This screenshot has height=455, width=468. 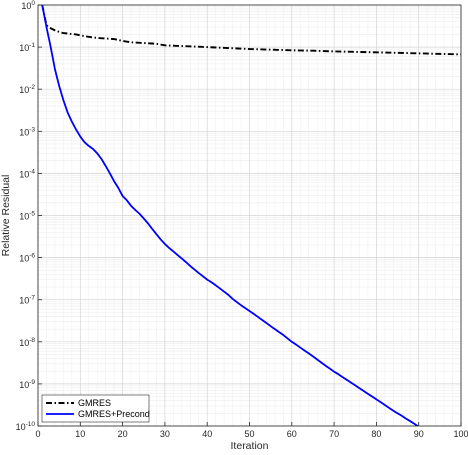 I want to click on x-tick-label: 30, so click(x=165, y=434).